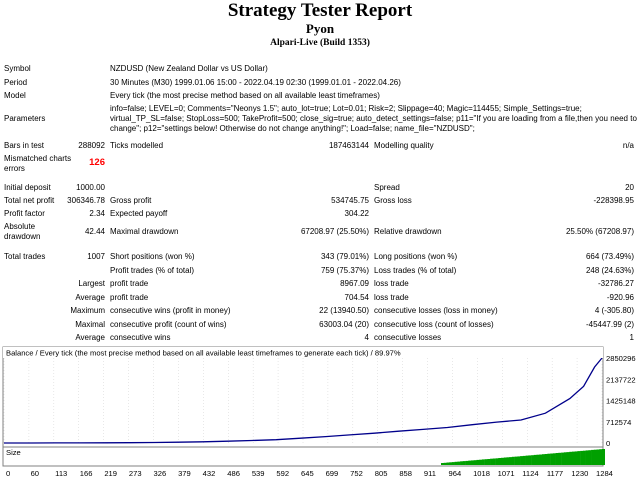 The image size is (640, 480). What do you see at coordinates (506, 473) in the screenshot?
I see `x-tick-label: 1071` at bounding box center [506, 473].